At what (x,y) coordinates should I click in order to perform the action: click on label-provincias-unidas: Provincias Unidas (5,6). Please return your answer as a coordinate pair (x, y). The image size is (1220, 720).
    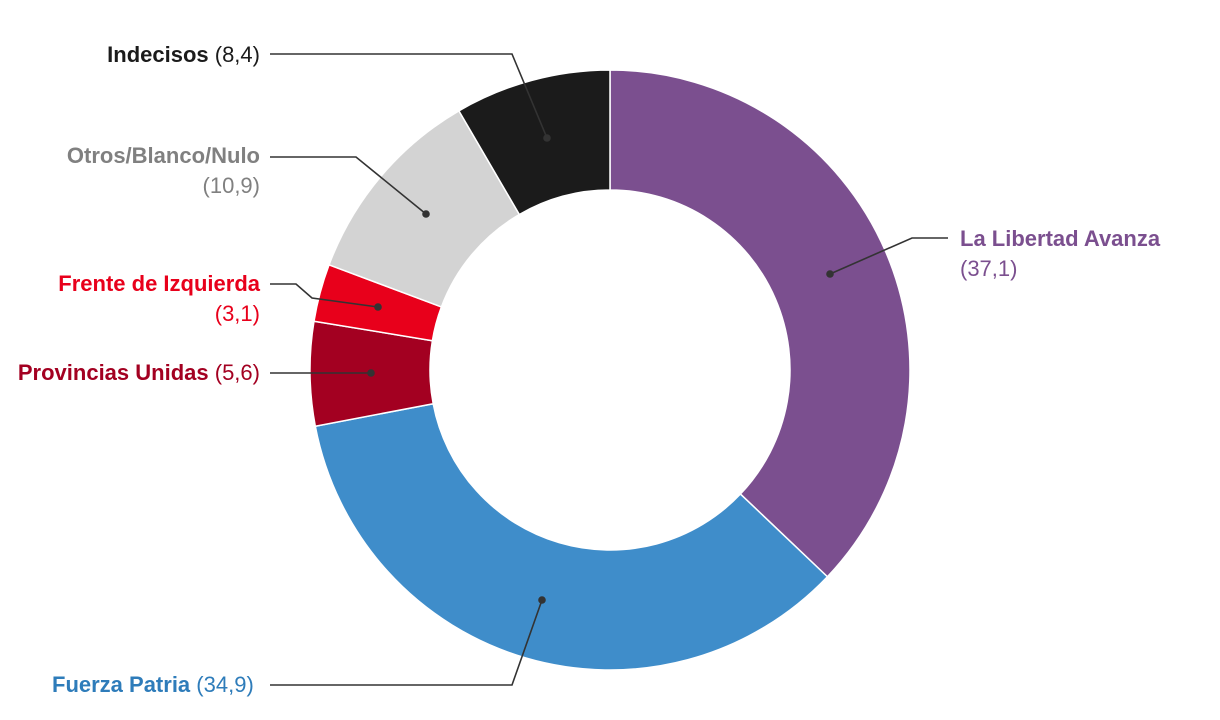
    Looking at the image, I should click on (139, 373).